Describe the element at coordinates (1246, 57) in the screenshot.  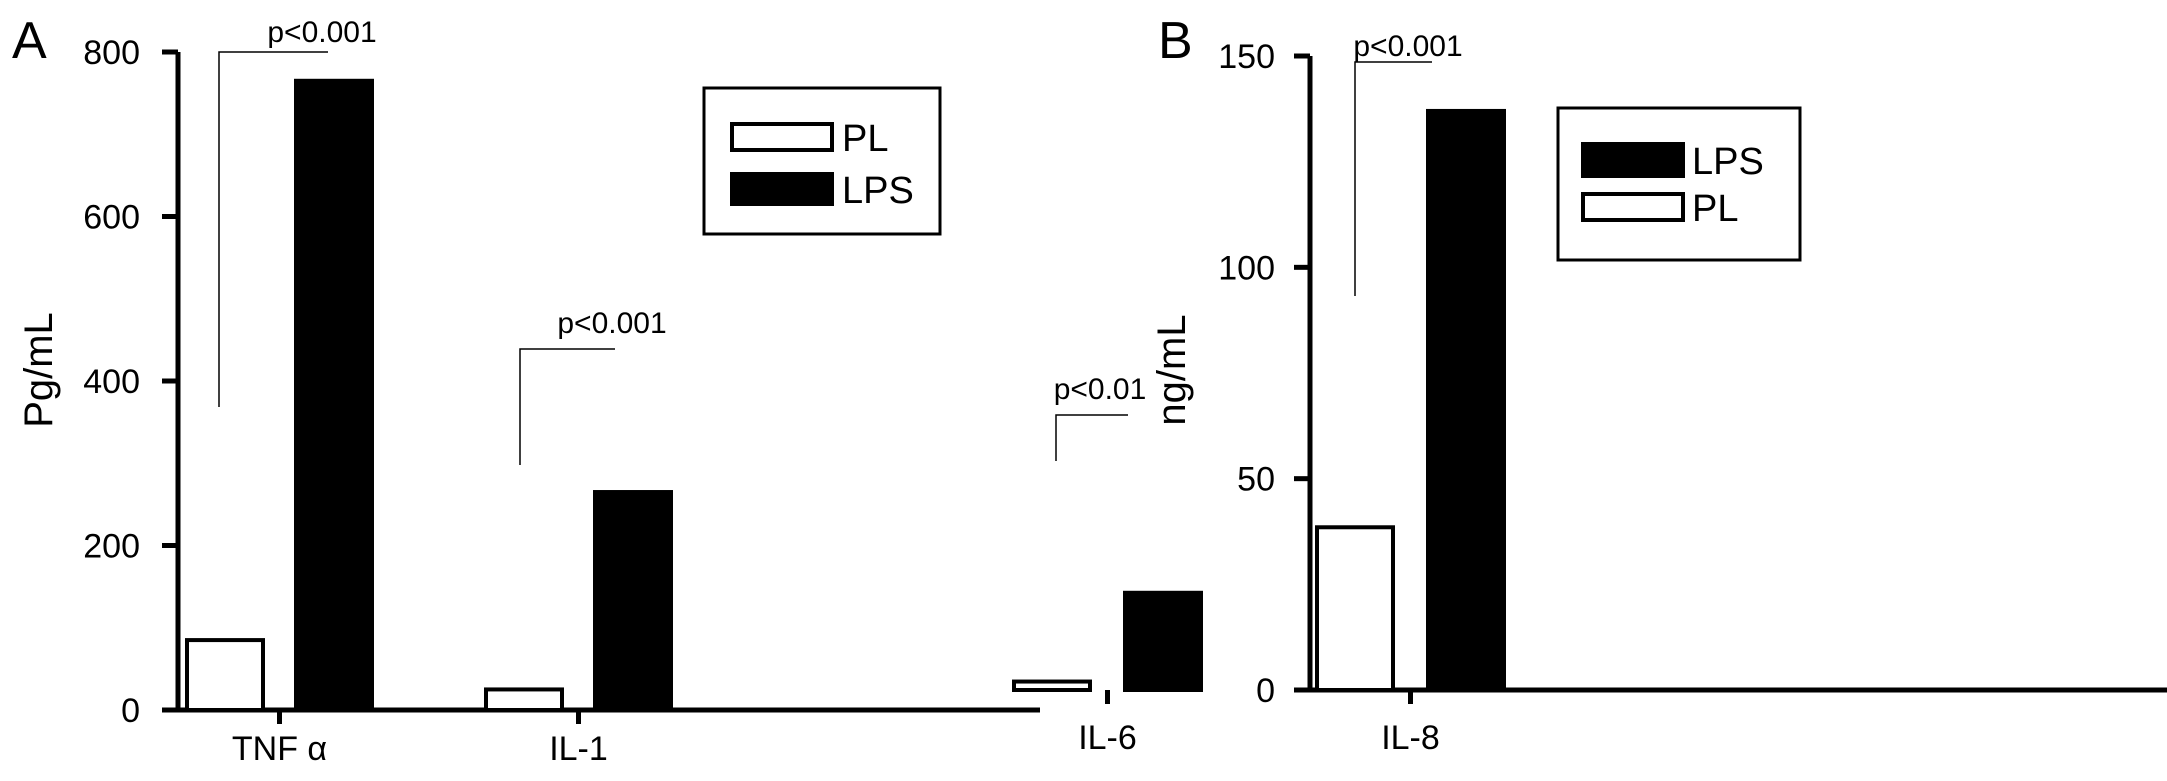
I see `panel-b-y-tick-label: 150` at that location.